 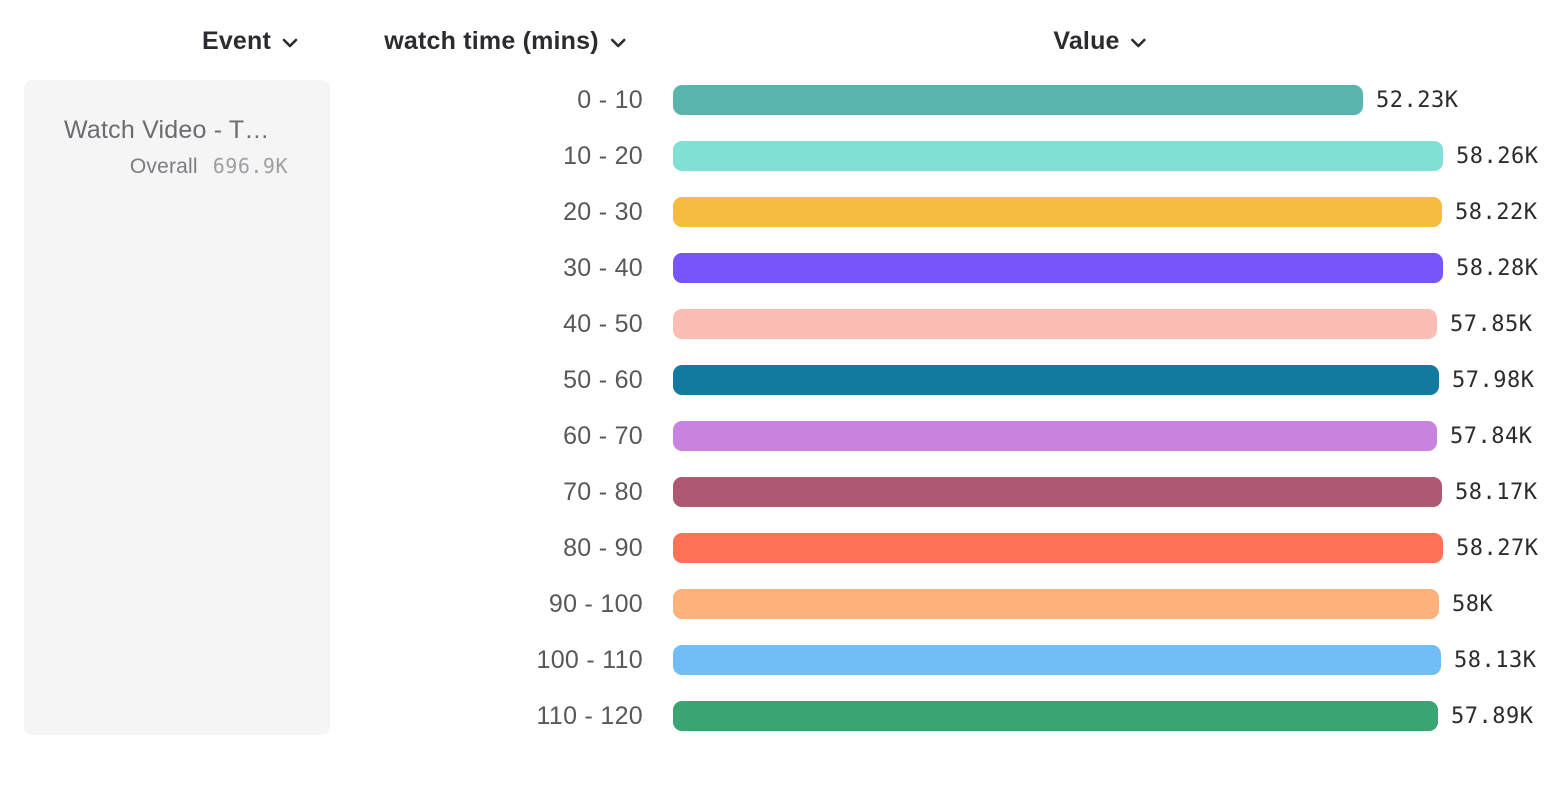 I want to click on column-header-event: Event, so click(x=250, y=41).